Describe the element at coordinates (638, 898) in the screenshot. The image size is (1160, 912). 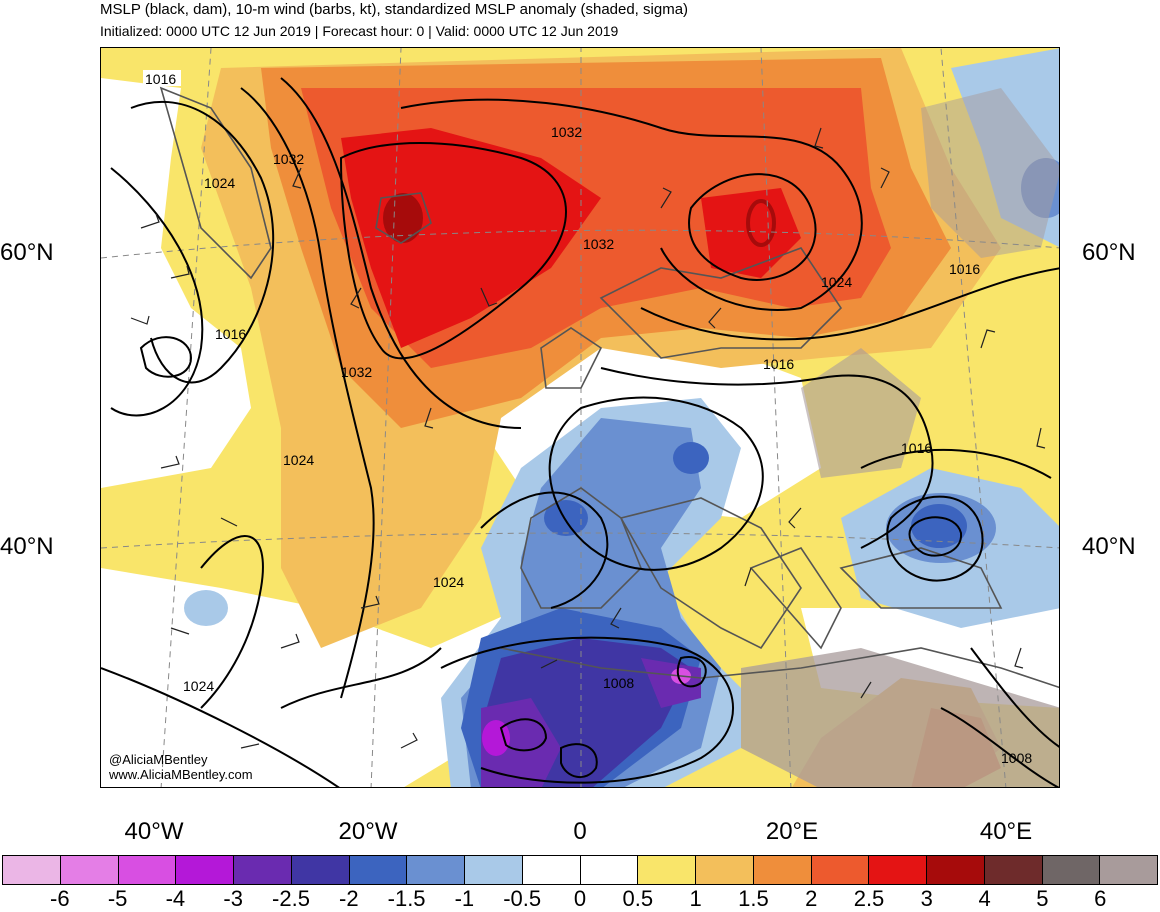
I see `colorbar-tick-label: 0.5` at that location.